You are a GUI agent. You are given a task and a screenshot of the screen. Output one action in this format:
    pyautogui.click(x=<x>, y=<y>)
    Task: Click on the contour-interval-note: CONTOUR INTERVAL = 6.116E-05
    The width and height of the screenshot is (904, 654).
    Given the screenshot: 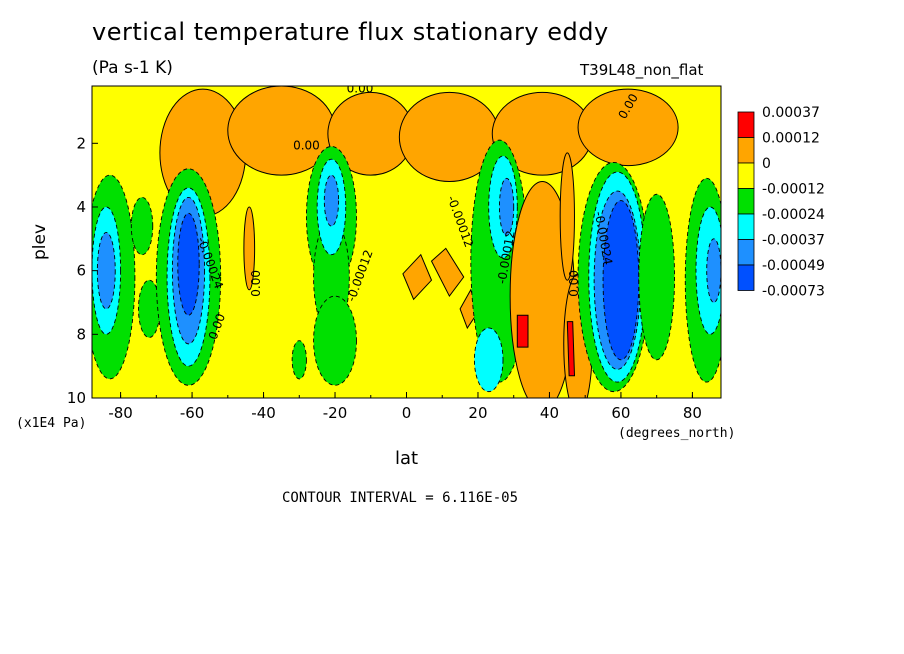 What is the action you would take?
    pyautogui.click(x=400, y=498)
    